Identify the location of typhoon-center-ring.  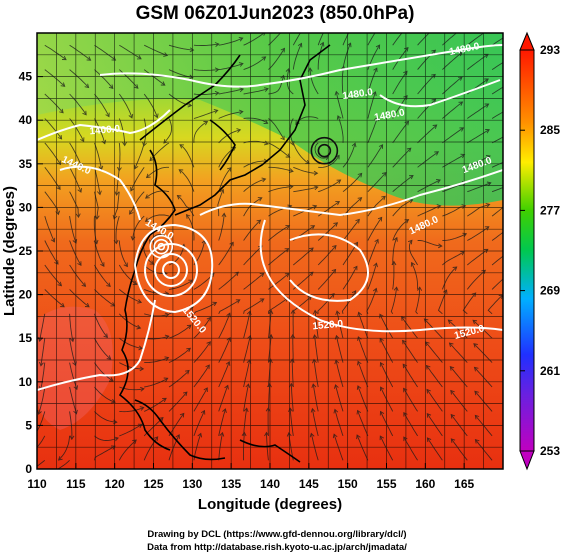
(161, 246).